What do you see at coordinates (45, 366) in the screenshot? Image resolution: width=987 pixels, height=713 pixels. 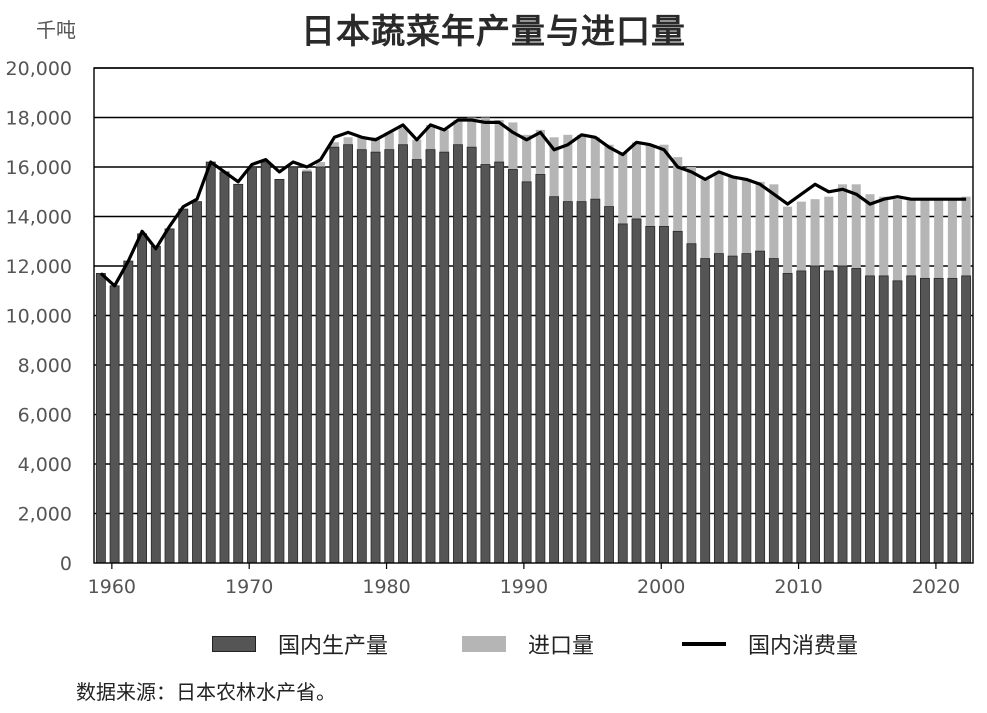 I see `y-tick-label-4: 8,000` at bounding box center [45, 366].